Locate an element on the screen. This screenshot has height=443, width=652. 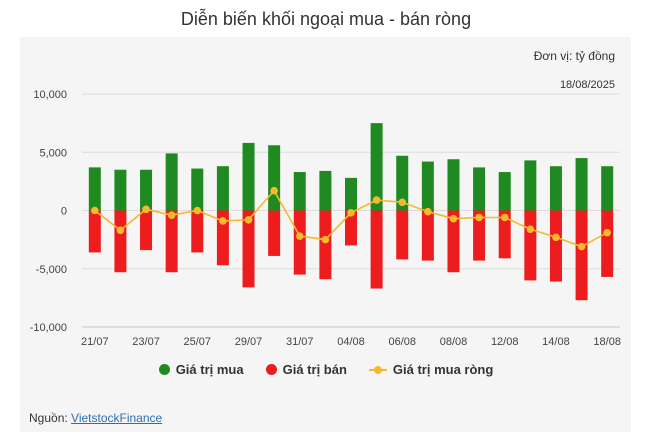
source-prefix: Nguồn: is located at coordinates (50, 418).